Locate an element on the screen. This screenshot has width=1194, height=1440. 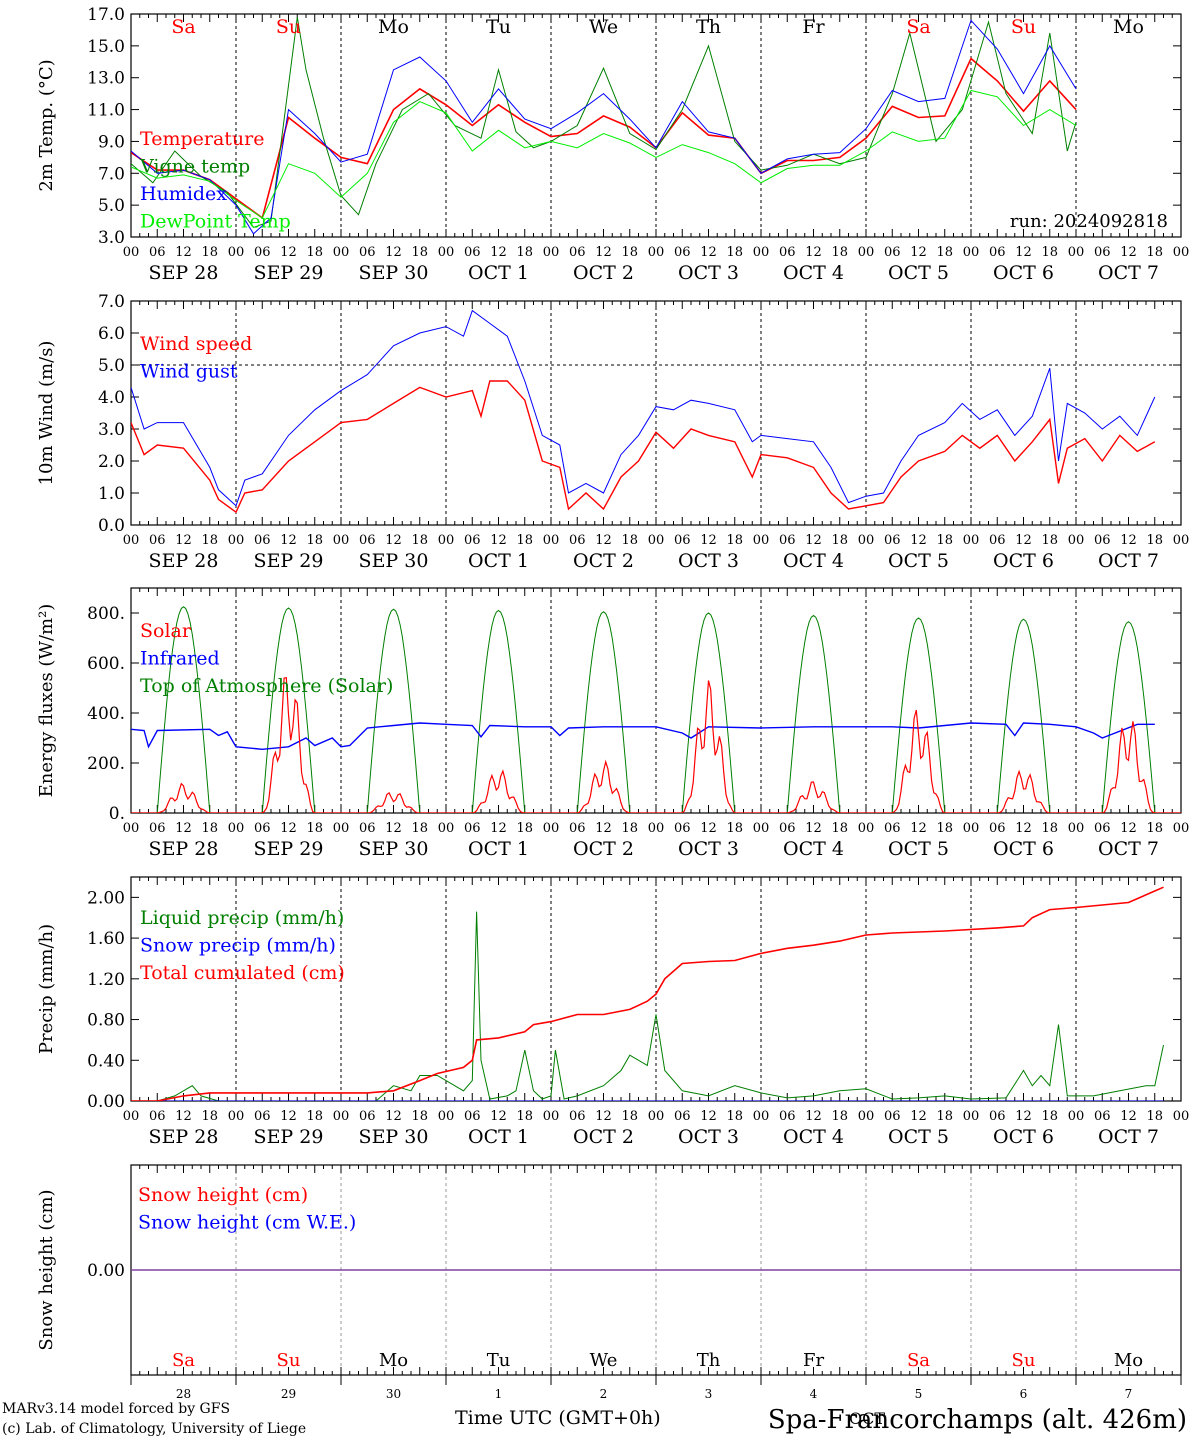
series-line-solar is located at coordinates (656, 744).